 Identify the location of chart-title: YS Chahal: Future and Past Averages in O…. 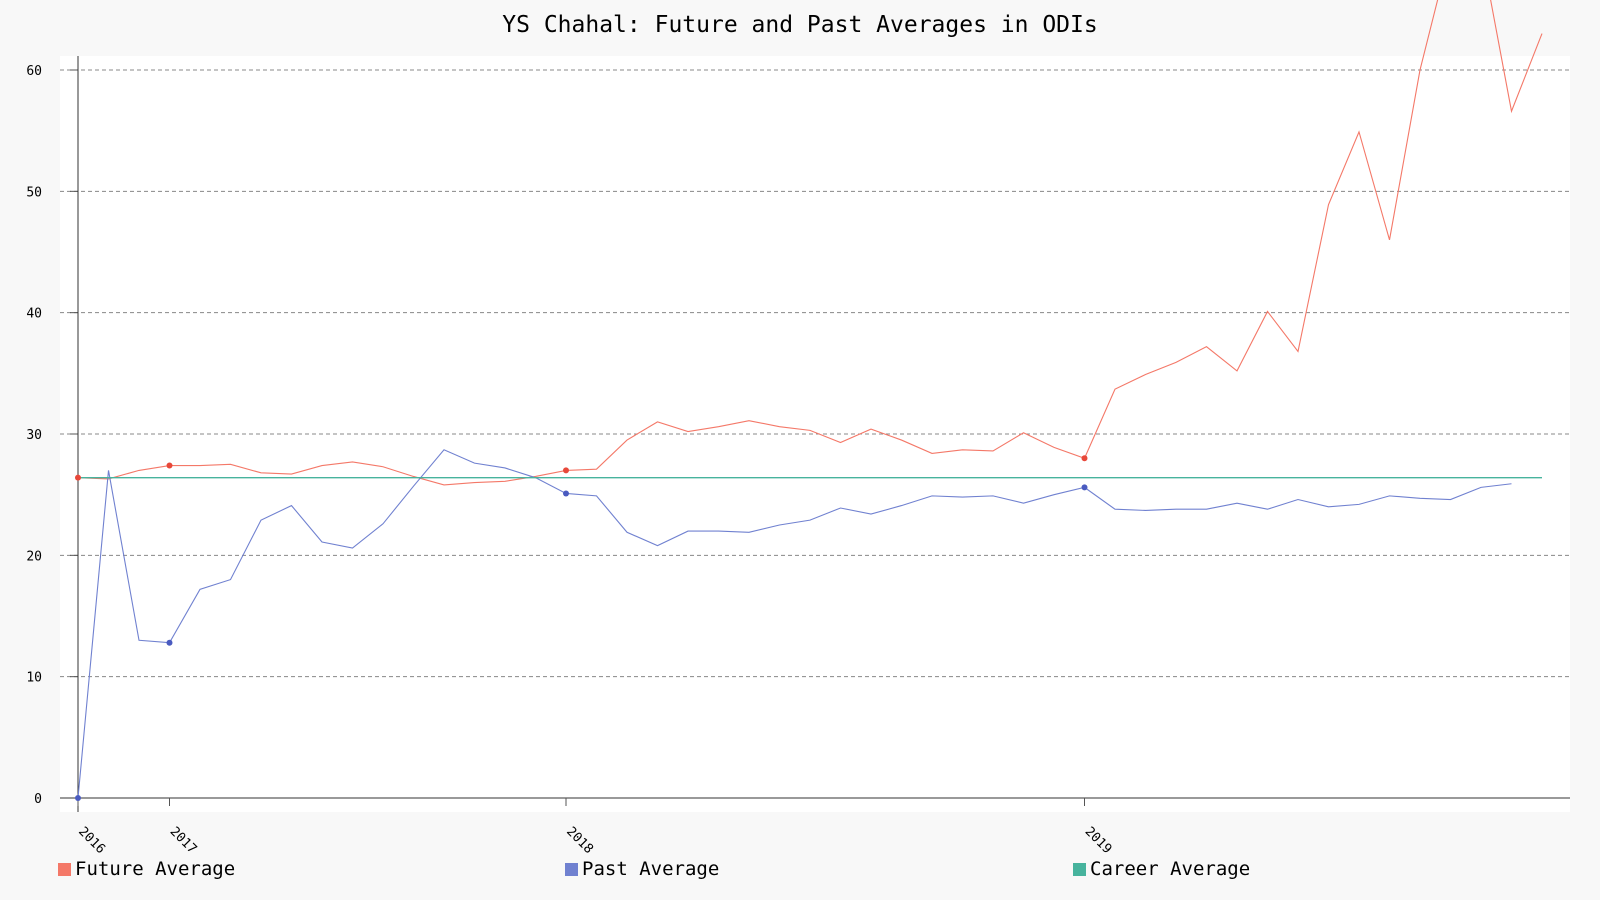
(800, 25).